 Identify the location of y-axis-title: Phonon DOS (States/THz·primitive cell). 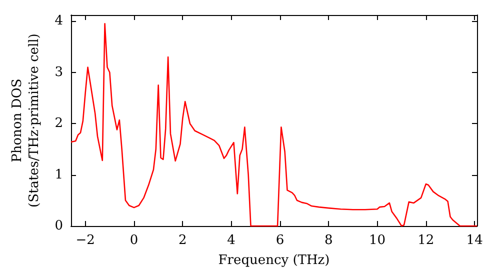
(26, 120).